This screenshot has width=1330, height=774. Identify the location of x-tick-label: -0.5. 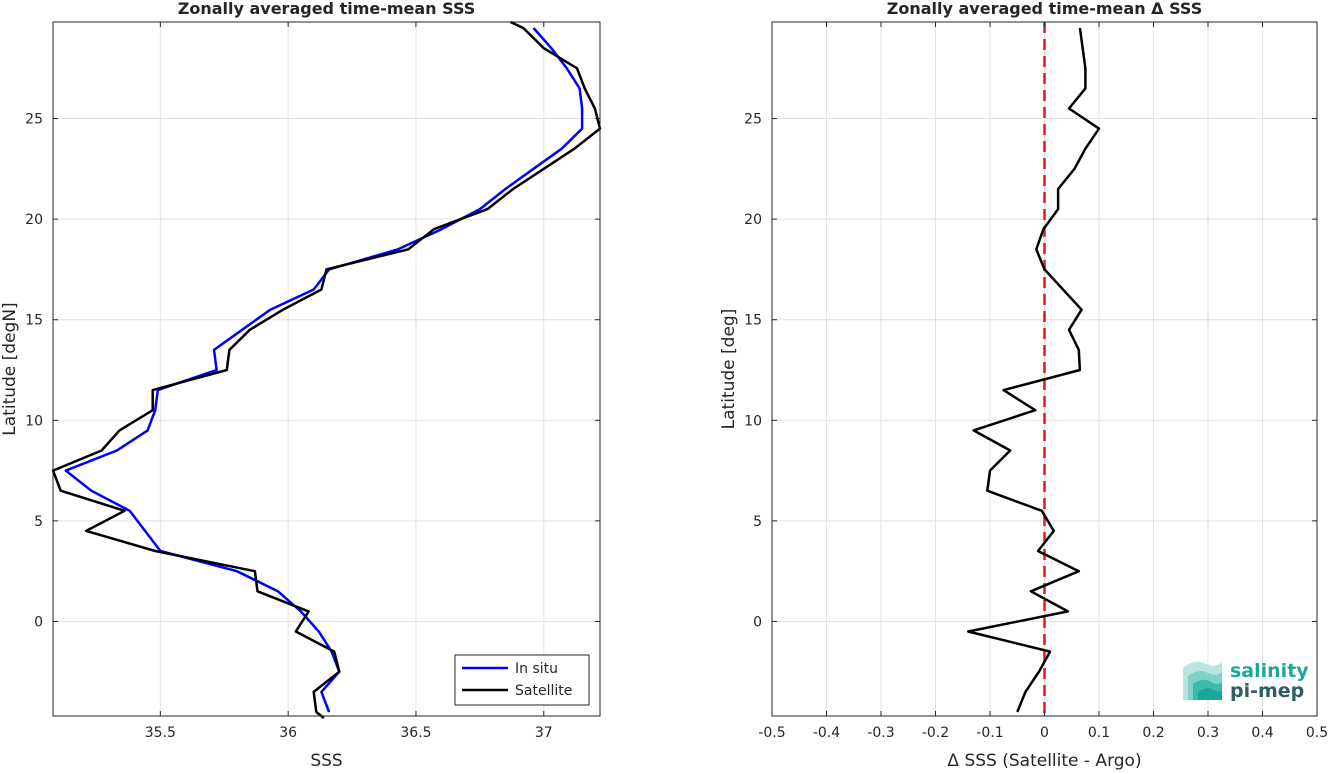
(771, 733).